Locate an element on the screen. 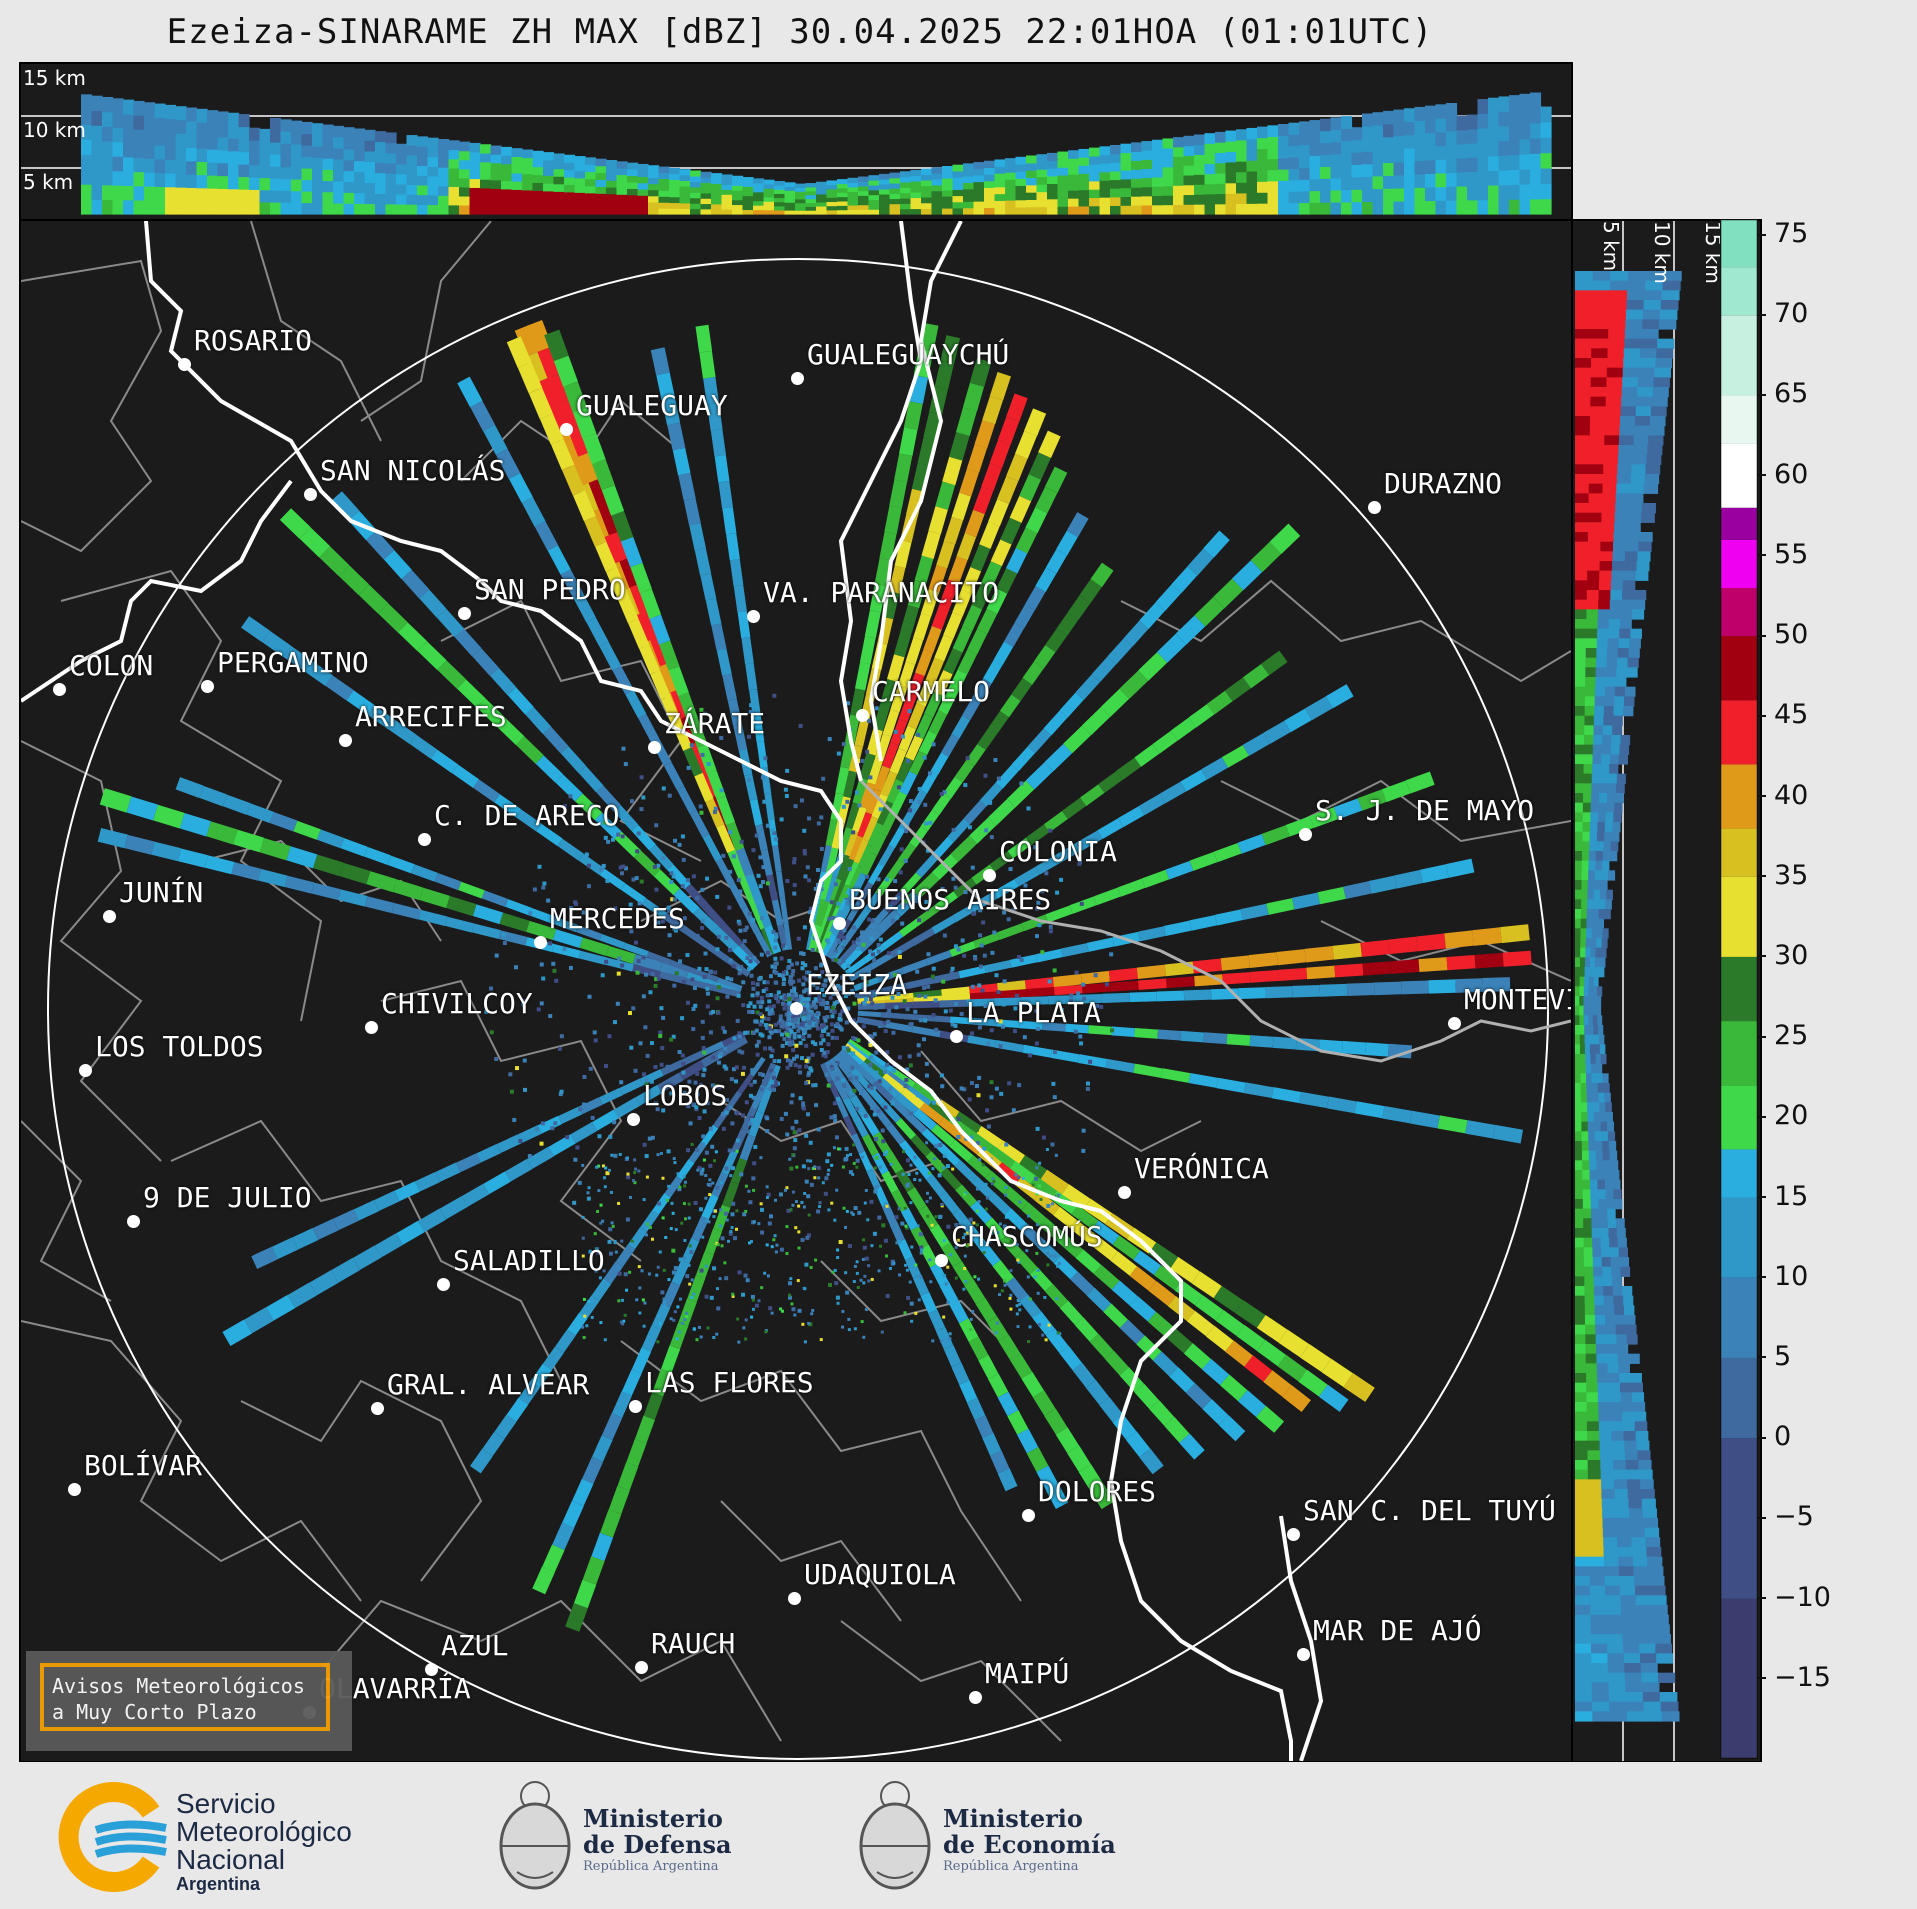  aviso-box: Avisos Meteorológicos a Muy Corto Plazo is located at coordinates (189, 1701).